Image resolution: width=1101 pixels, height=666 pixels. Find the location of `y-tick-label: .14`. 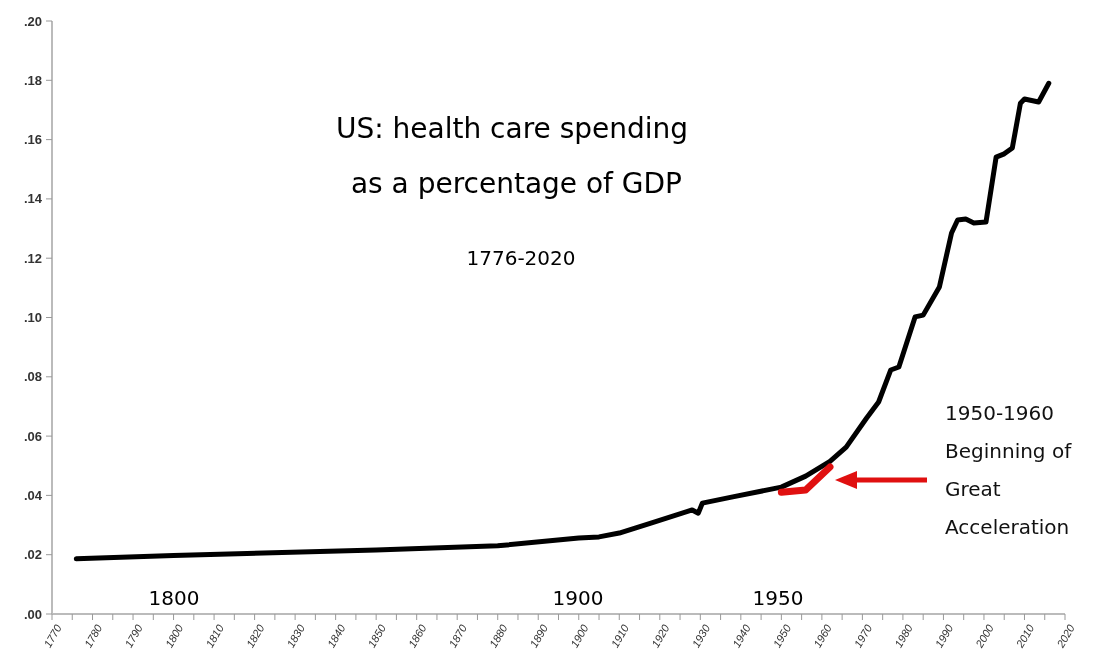

y-tick-label: .14 is located at coordinates (33, 199).